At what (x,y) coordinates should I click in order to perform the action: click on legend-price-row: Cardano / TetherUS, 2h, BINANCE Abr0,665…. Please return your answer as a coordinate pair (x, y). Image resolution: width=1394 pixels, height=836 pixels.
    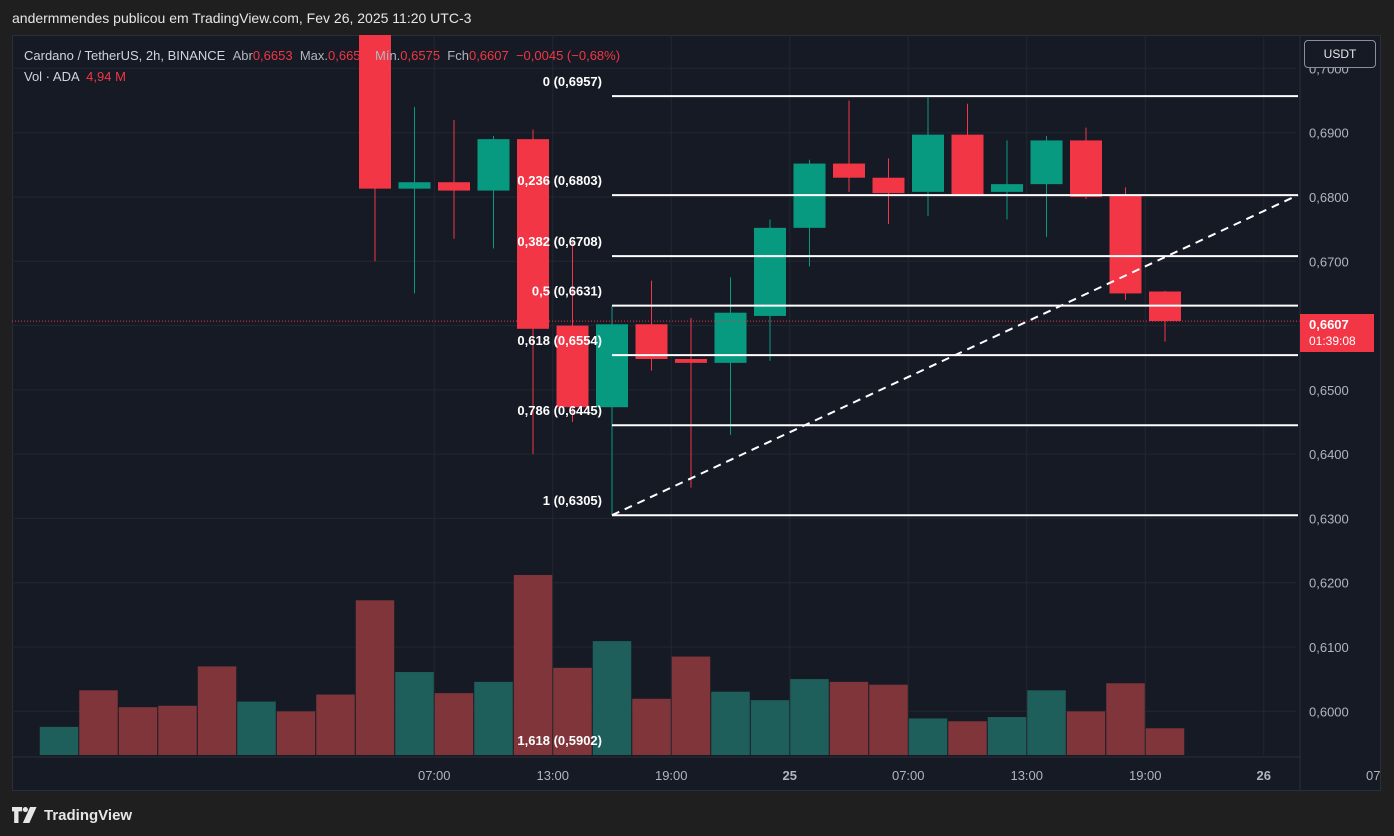
    Looking at the image, I should click on (322, 55).